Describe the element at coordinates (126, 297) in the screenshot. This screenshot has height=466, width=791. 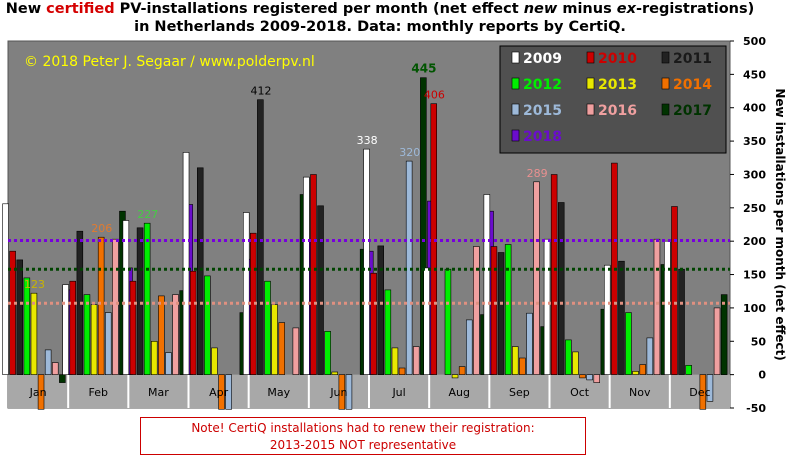
I see `bar-2009-Mar` at that location.